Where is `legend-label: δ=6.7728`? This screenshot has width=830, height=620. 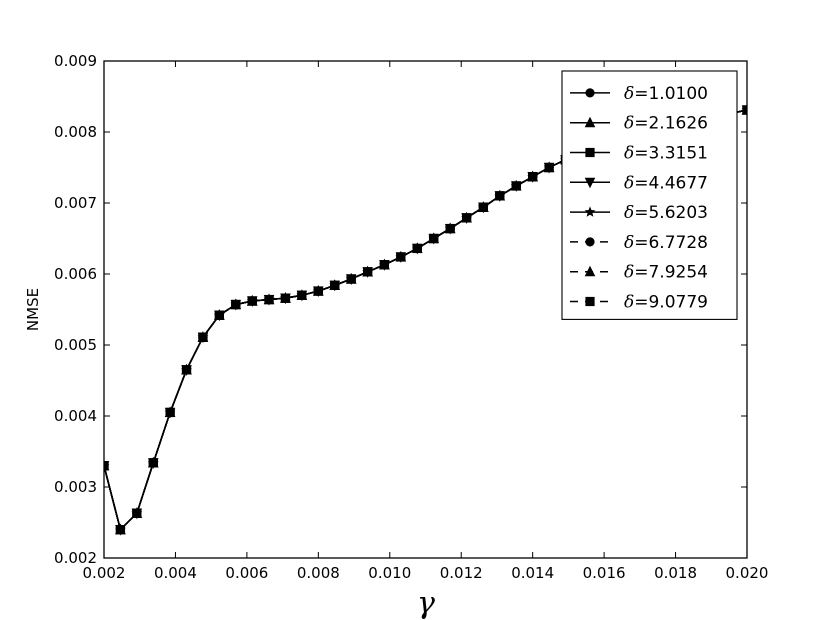 legend-label: δ=6.7728 is located at coordinates (666, 243).